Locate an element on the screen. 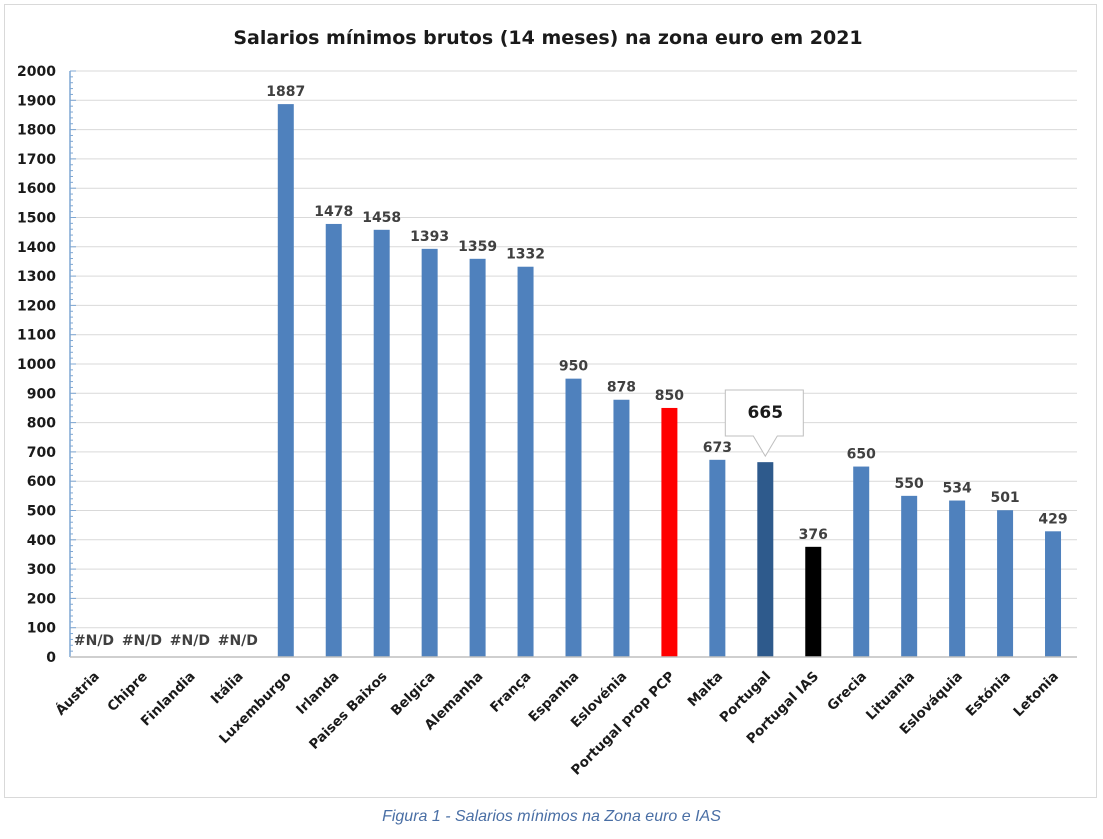 The image size is (1103, 839). data-label: 376 is located at coordinates (813, 535).